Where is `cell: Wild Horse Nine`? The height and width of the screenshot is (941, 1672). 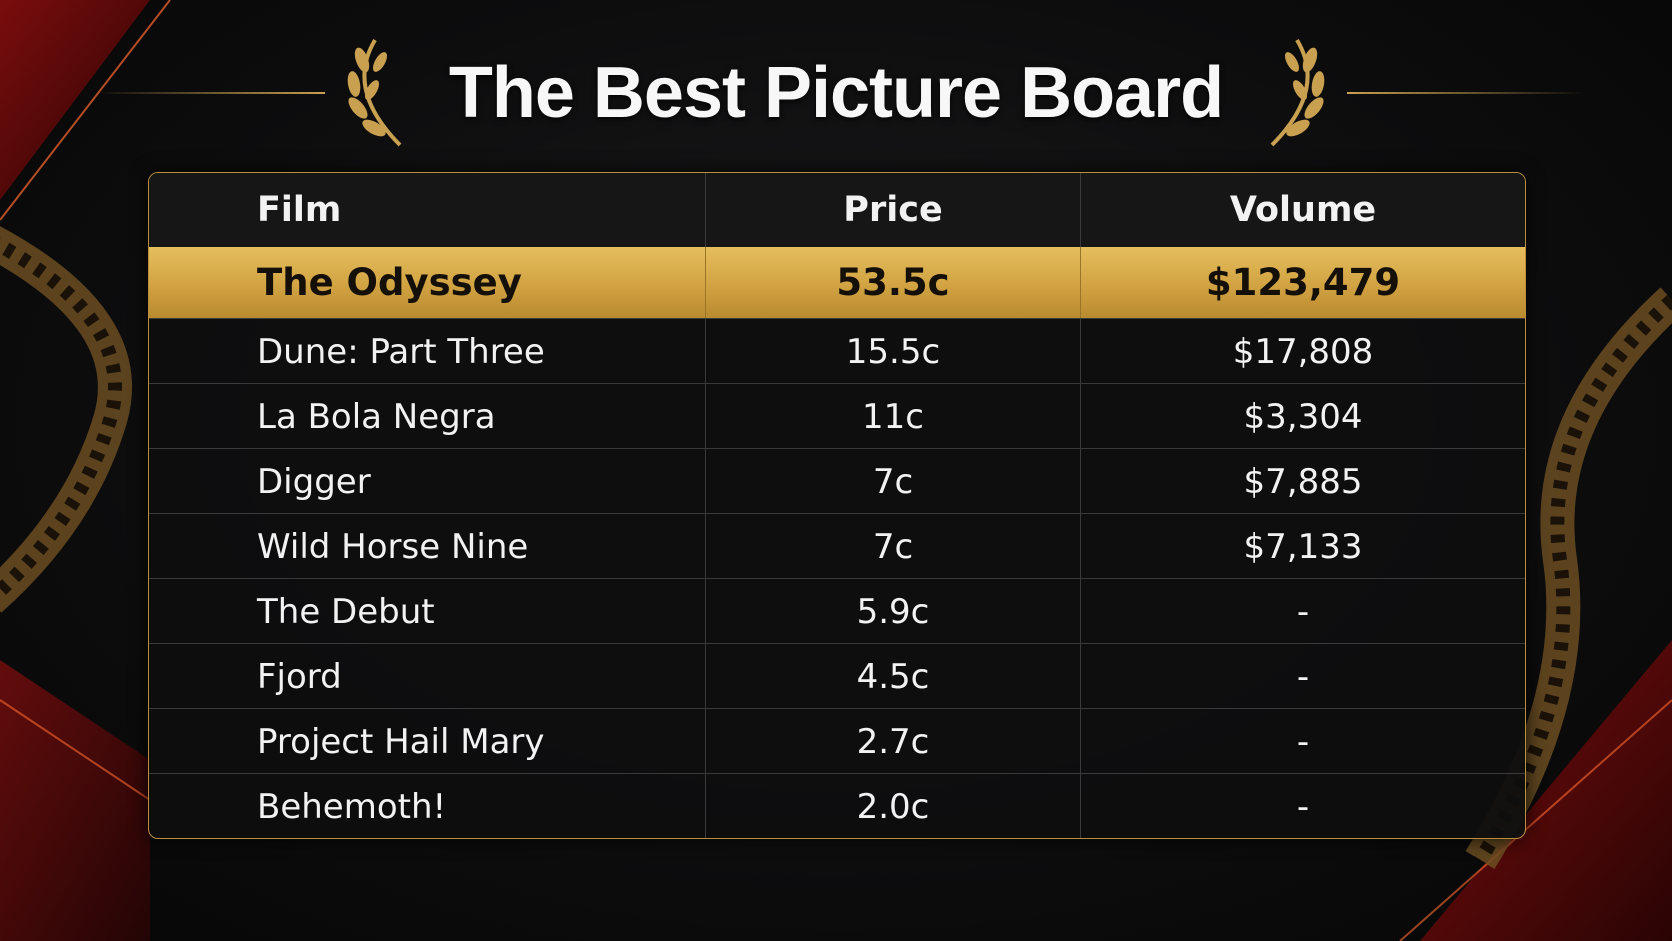
cell: Wild Horse Nine is located at coordinates (427, 546).